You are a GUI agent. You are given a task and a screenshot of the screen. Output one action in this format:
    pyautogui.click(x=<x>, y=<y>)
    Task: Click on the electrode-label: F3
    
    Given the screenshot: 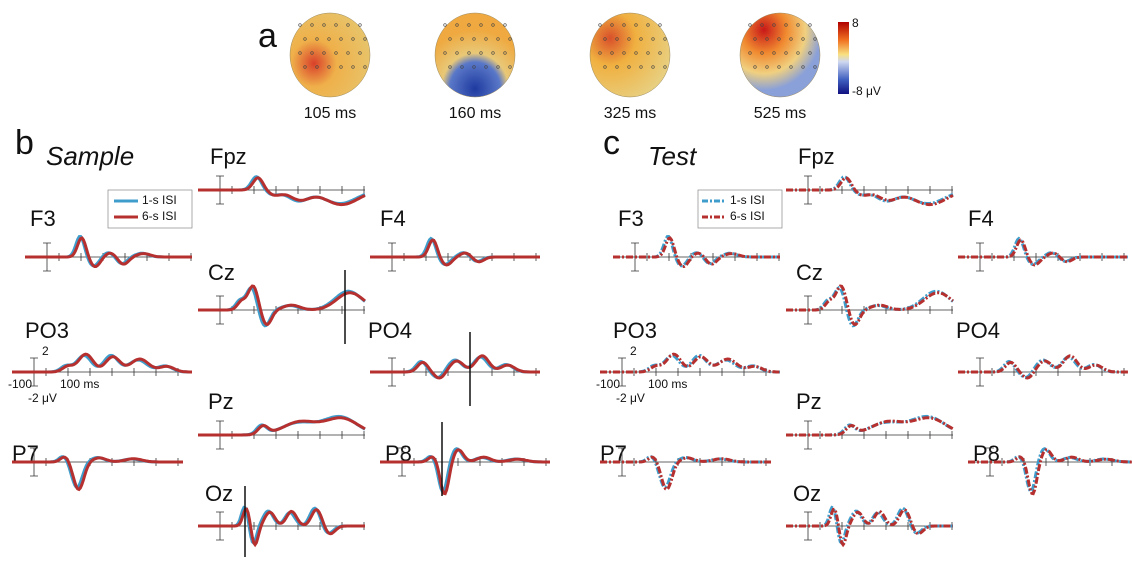 What is the action you would take?
    pyautogui.click(x=631, y=218)
    